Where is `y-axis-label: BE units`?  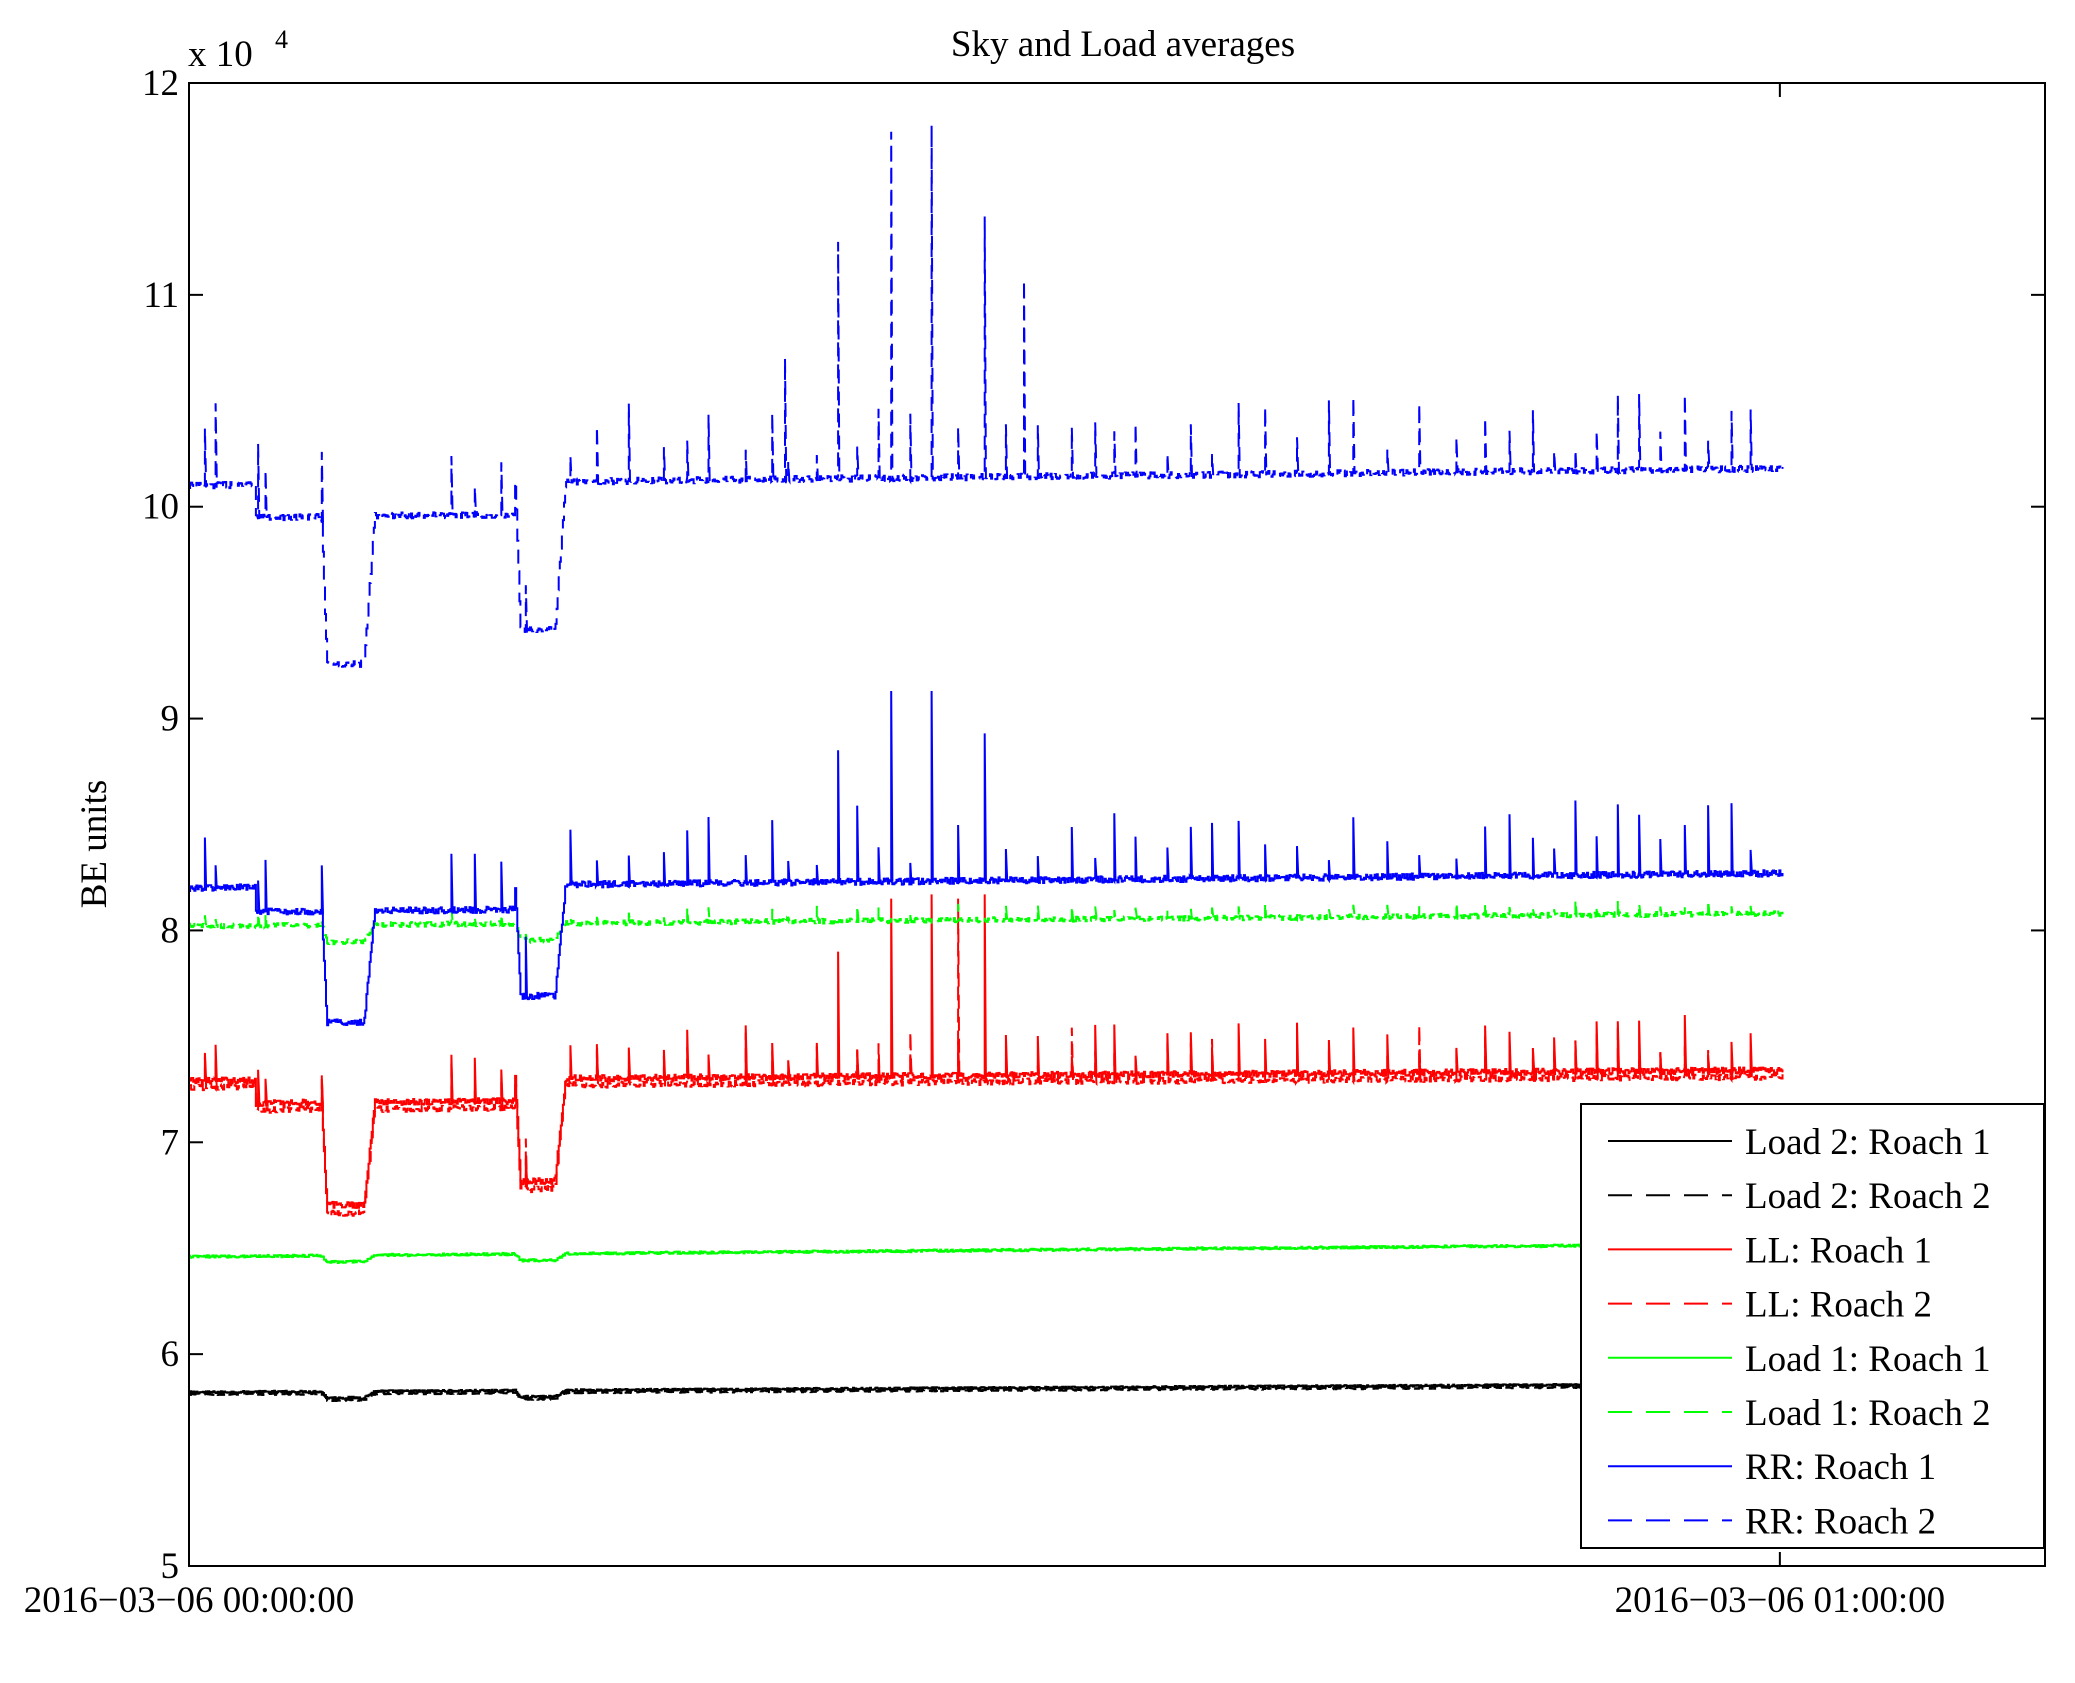
y-axis-label: BE units is located at coordinates (94, 844).